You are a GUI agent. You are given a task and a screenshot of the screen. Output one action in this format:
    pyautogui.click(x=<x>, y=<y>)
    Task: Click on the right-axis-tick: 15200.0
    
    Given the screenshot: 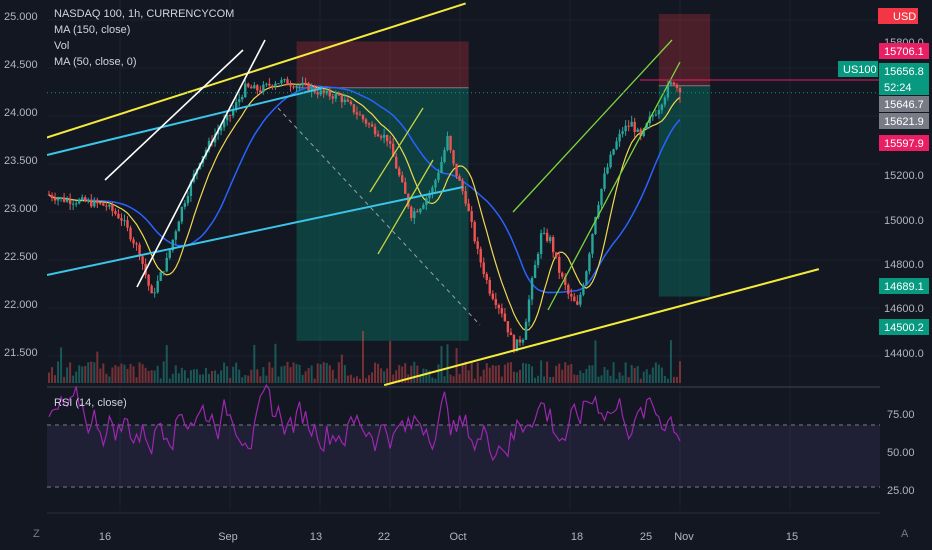 What is the action you would take?
    pyautogui.click(x=904, y=176)
    